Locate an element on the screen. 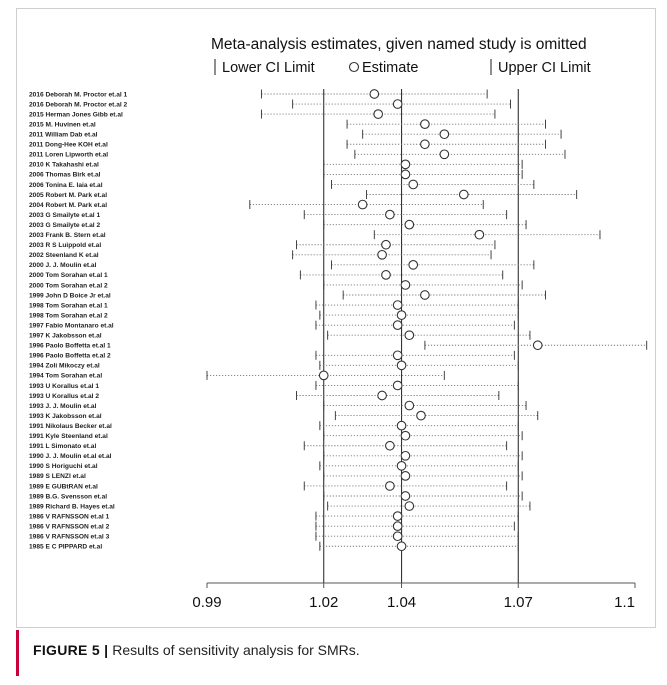  study-label: 1989 B.G. Svensson et.al is located at coordinates (68, 496).